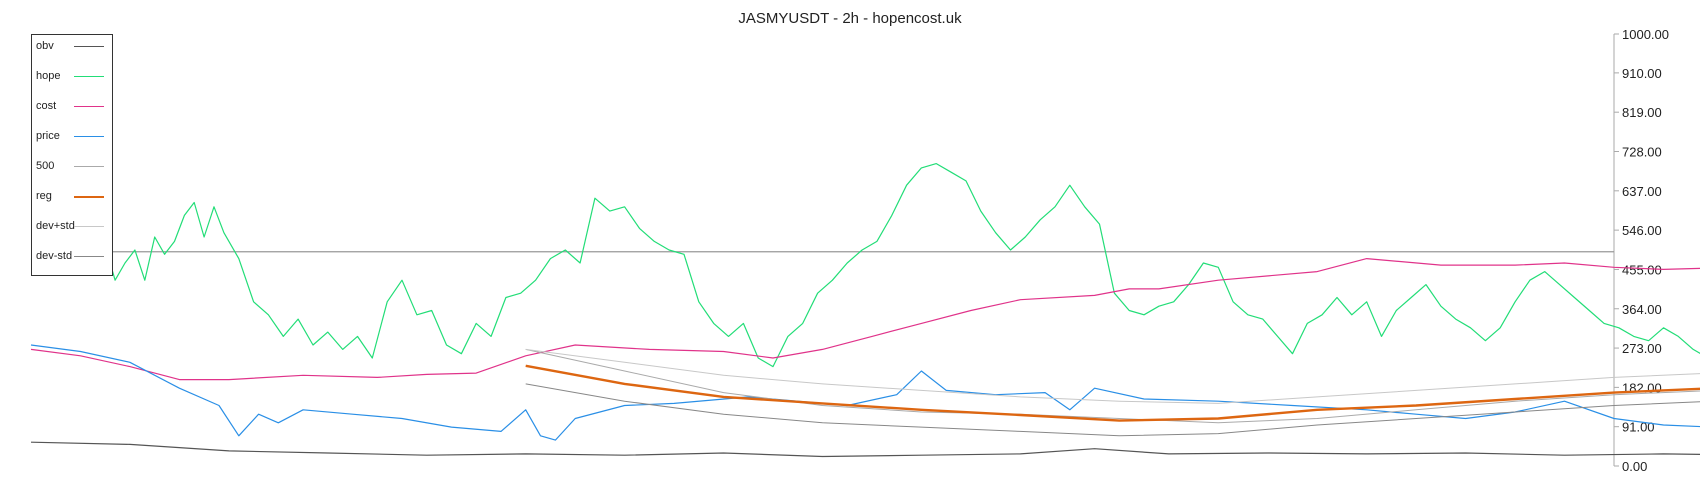  Describe the element at coordinates (72, 50) in the screenshot. I see `legend-item: obv` at that location.